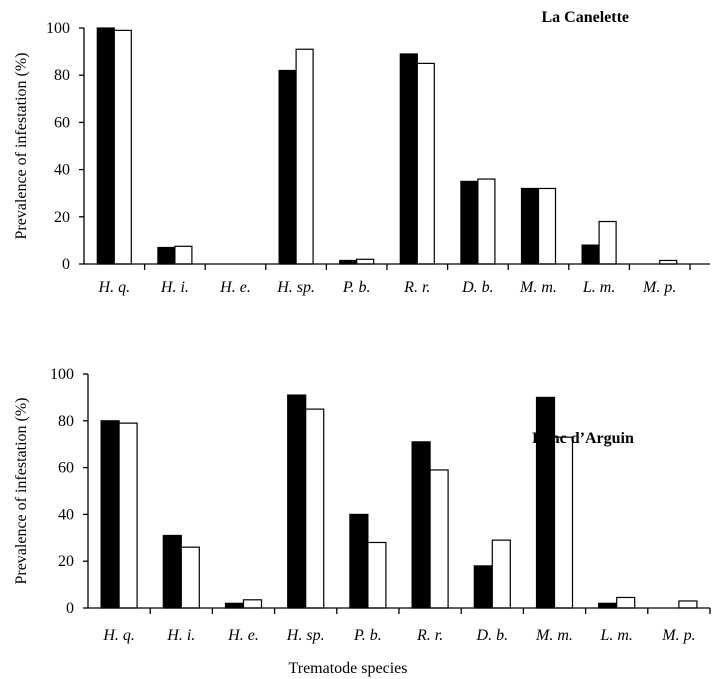 Image resolution: width=715 pixels, height=679 pixels. I want to click on chart-title: La Canelette, so click(585, 17).